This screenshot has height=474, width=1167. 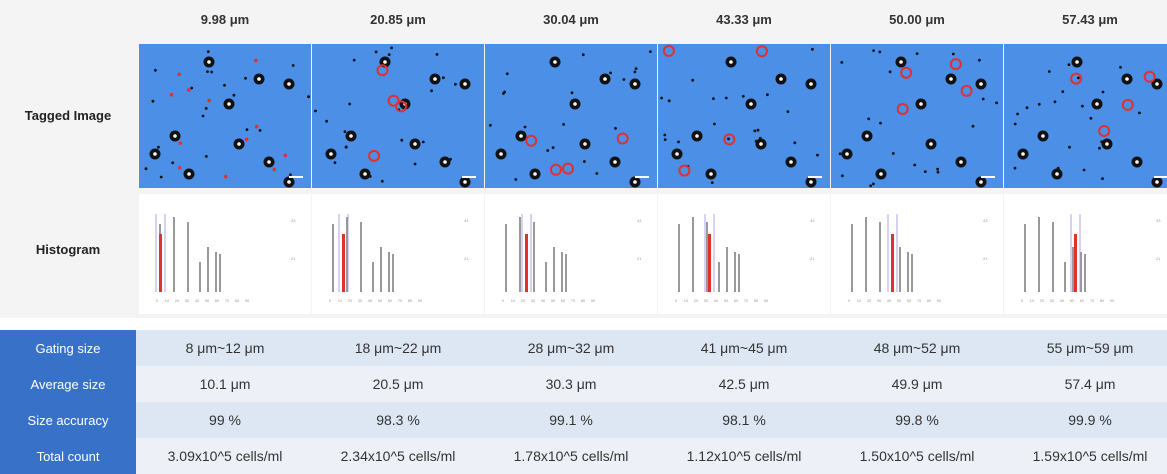 What do you see at coordinates (571, 348) in the screenshot?
I see `table-cell: 28 μm~32 μm` at bounding box center [571, 348].